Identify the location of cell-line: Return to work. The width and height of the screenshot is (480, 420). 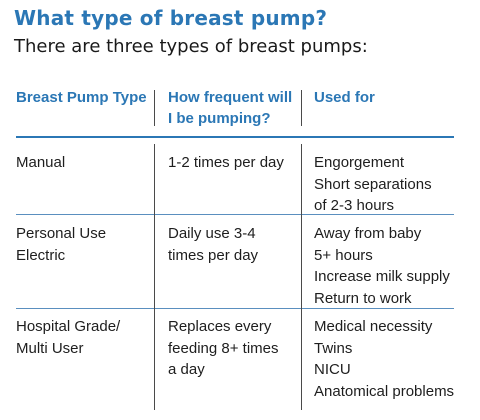
(363, 298).